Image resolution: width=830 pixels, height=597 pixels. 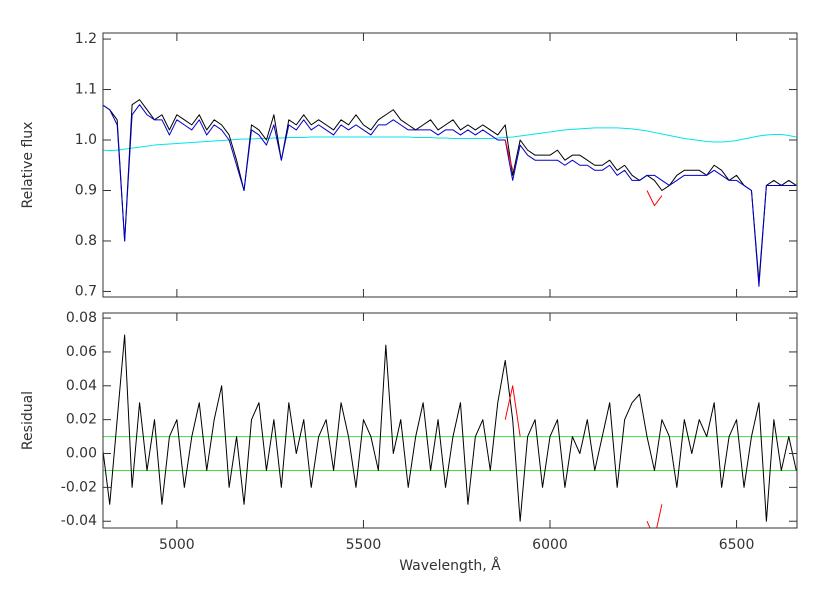 I want to click on y-tick-label: 0.7, so click(x=86, y=291).